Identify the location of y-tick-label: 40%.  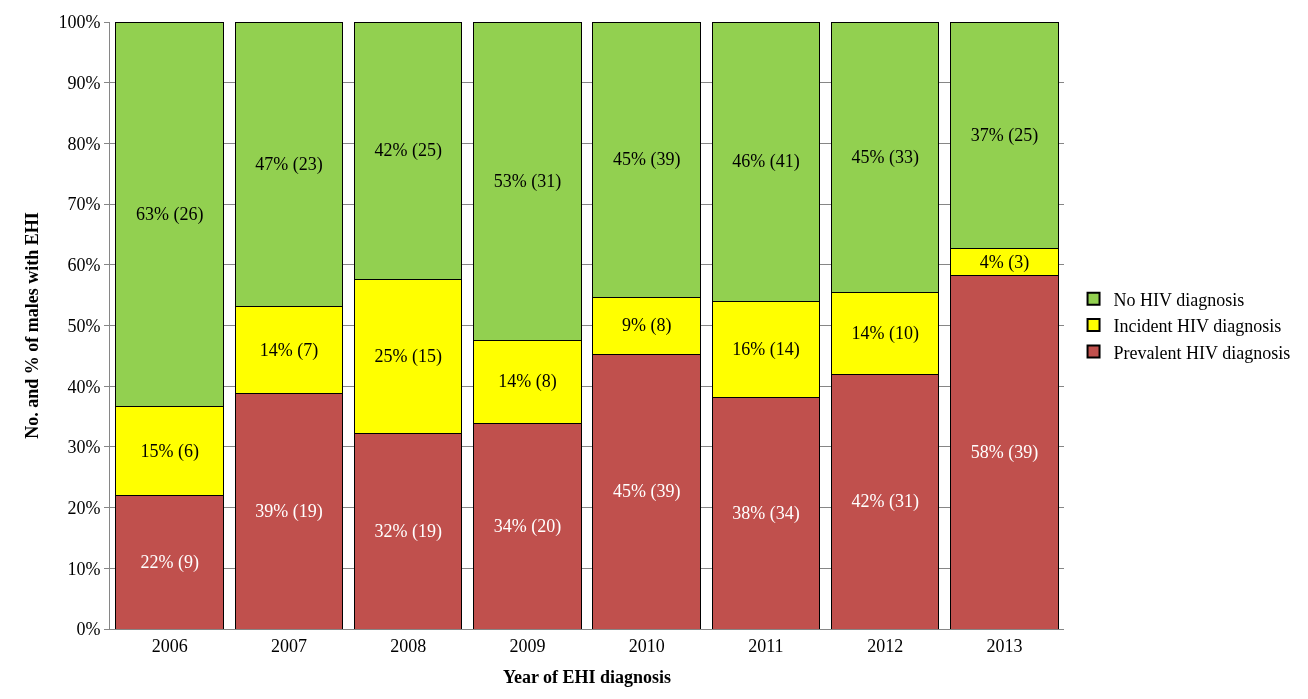
(84, 386).